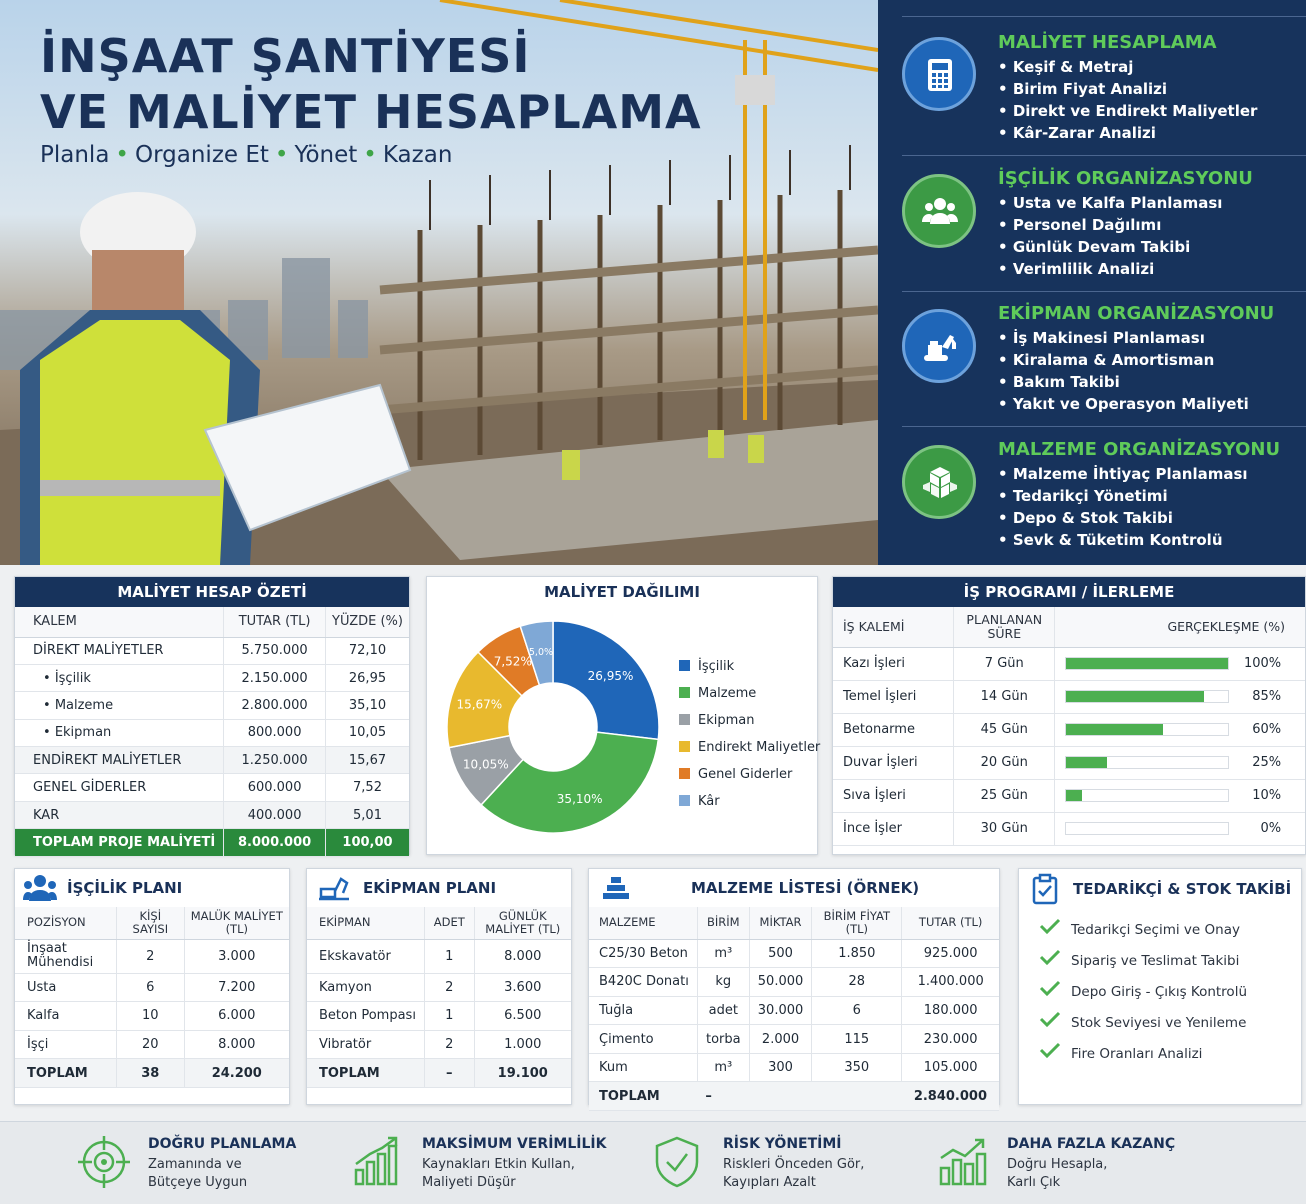 The width and height of the screenshot is (1306, 1204). What do you see at coordinates (1110, 225) in the screenshot?
I see `list-item: Personel Dağılımı` at bounding box center [1110, 225].